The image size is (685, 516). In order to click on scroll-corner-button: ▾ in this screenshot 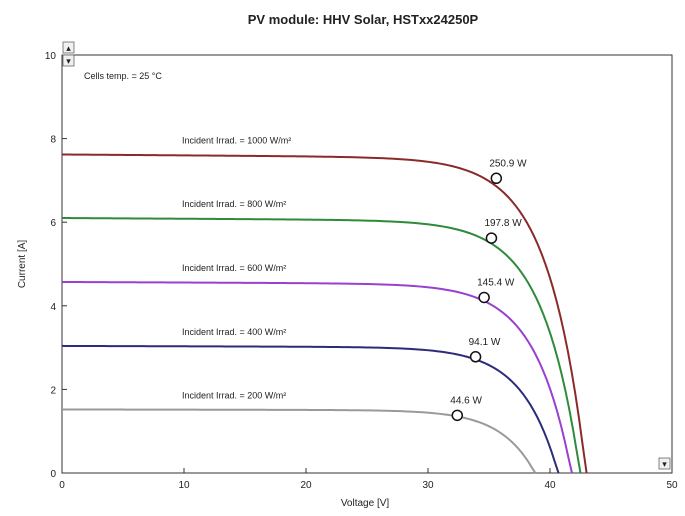, I will do `click(664, 463)`.